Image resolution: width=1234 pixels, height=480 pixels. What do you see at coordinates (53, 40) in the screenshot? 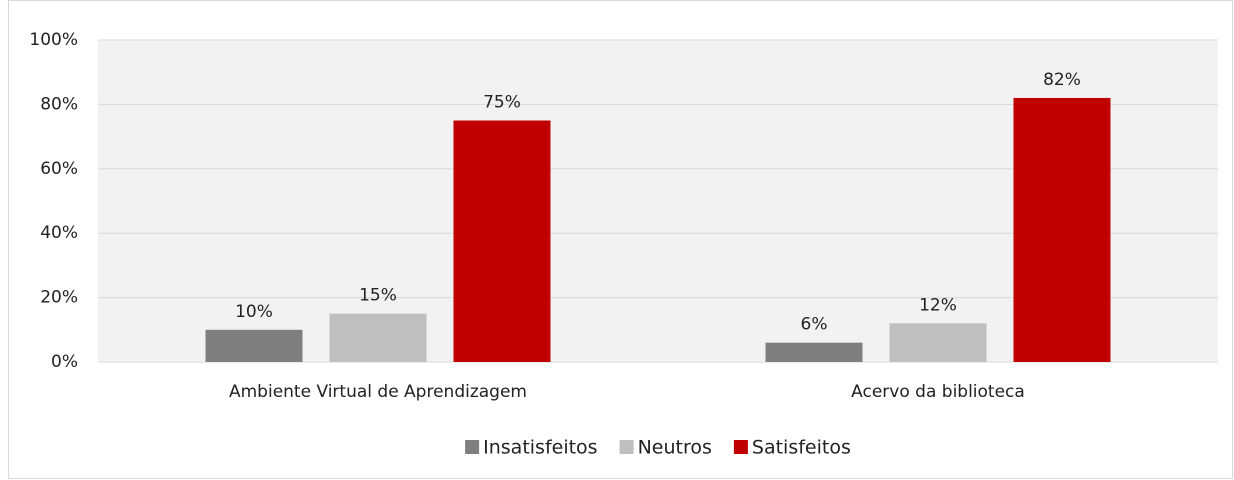
I see `y-tick-label: 100%` at bounding box center [53, 40].